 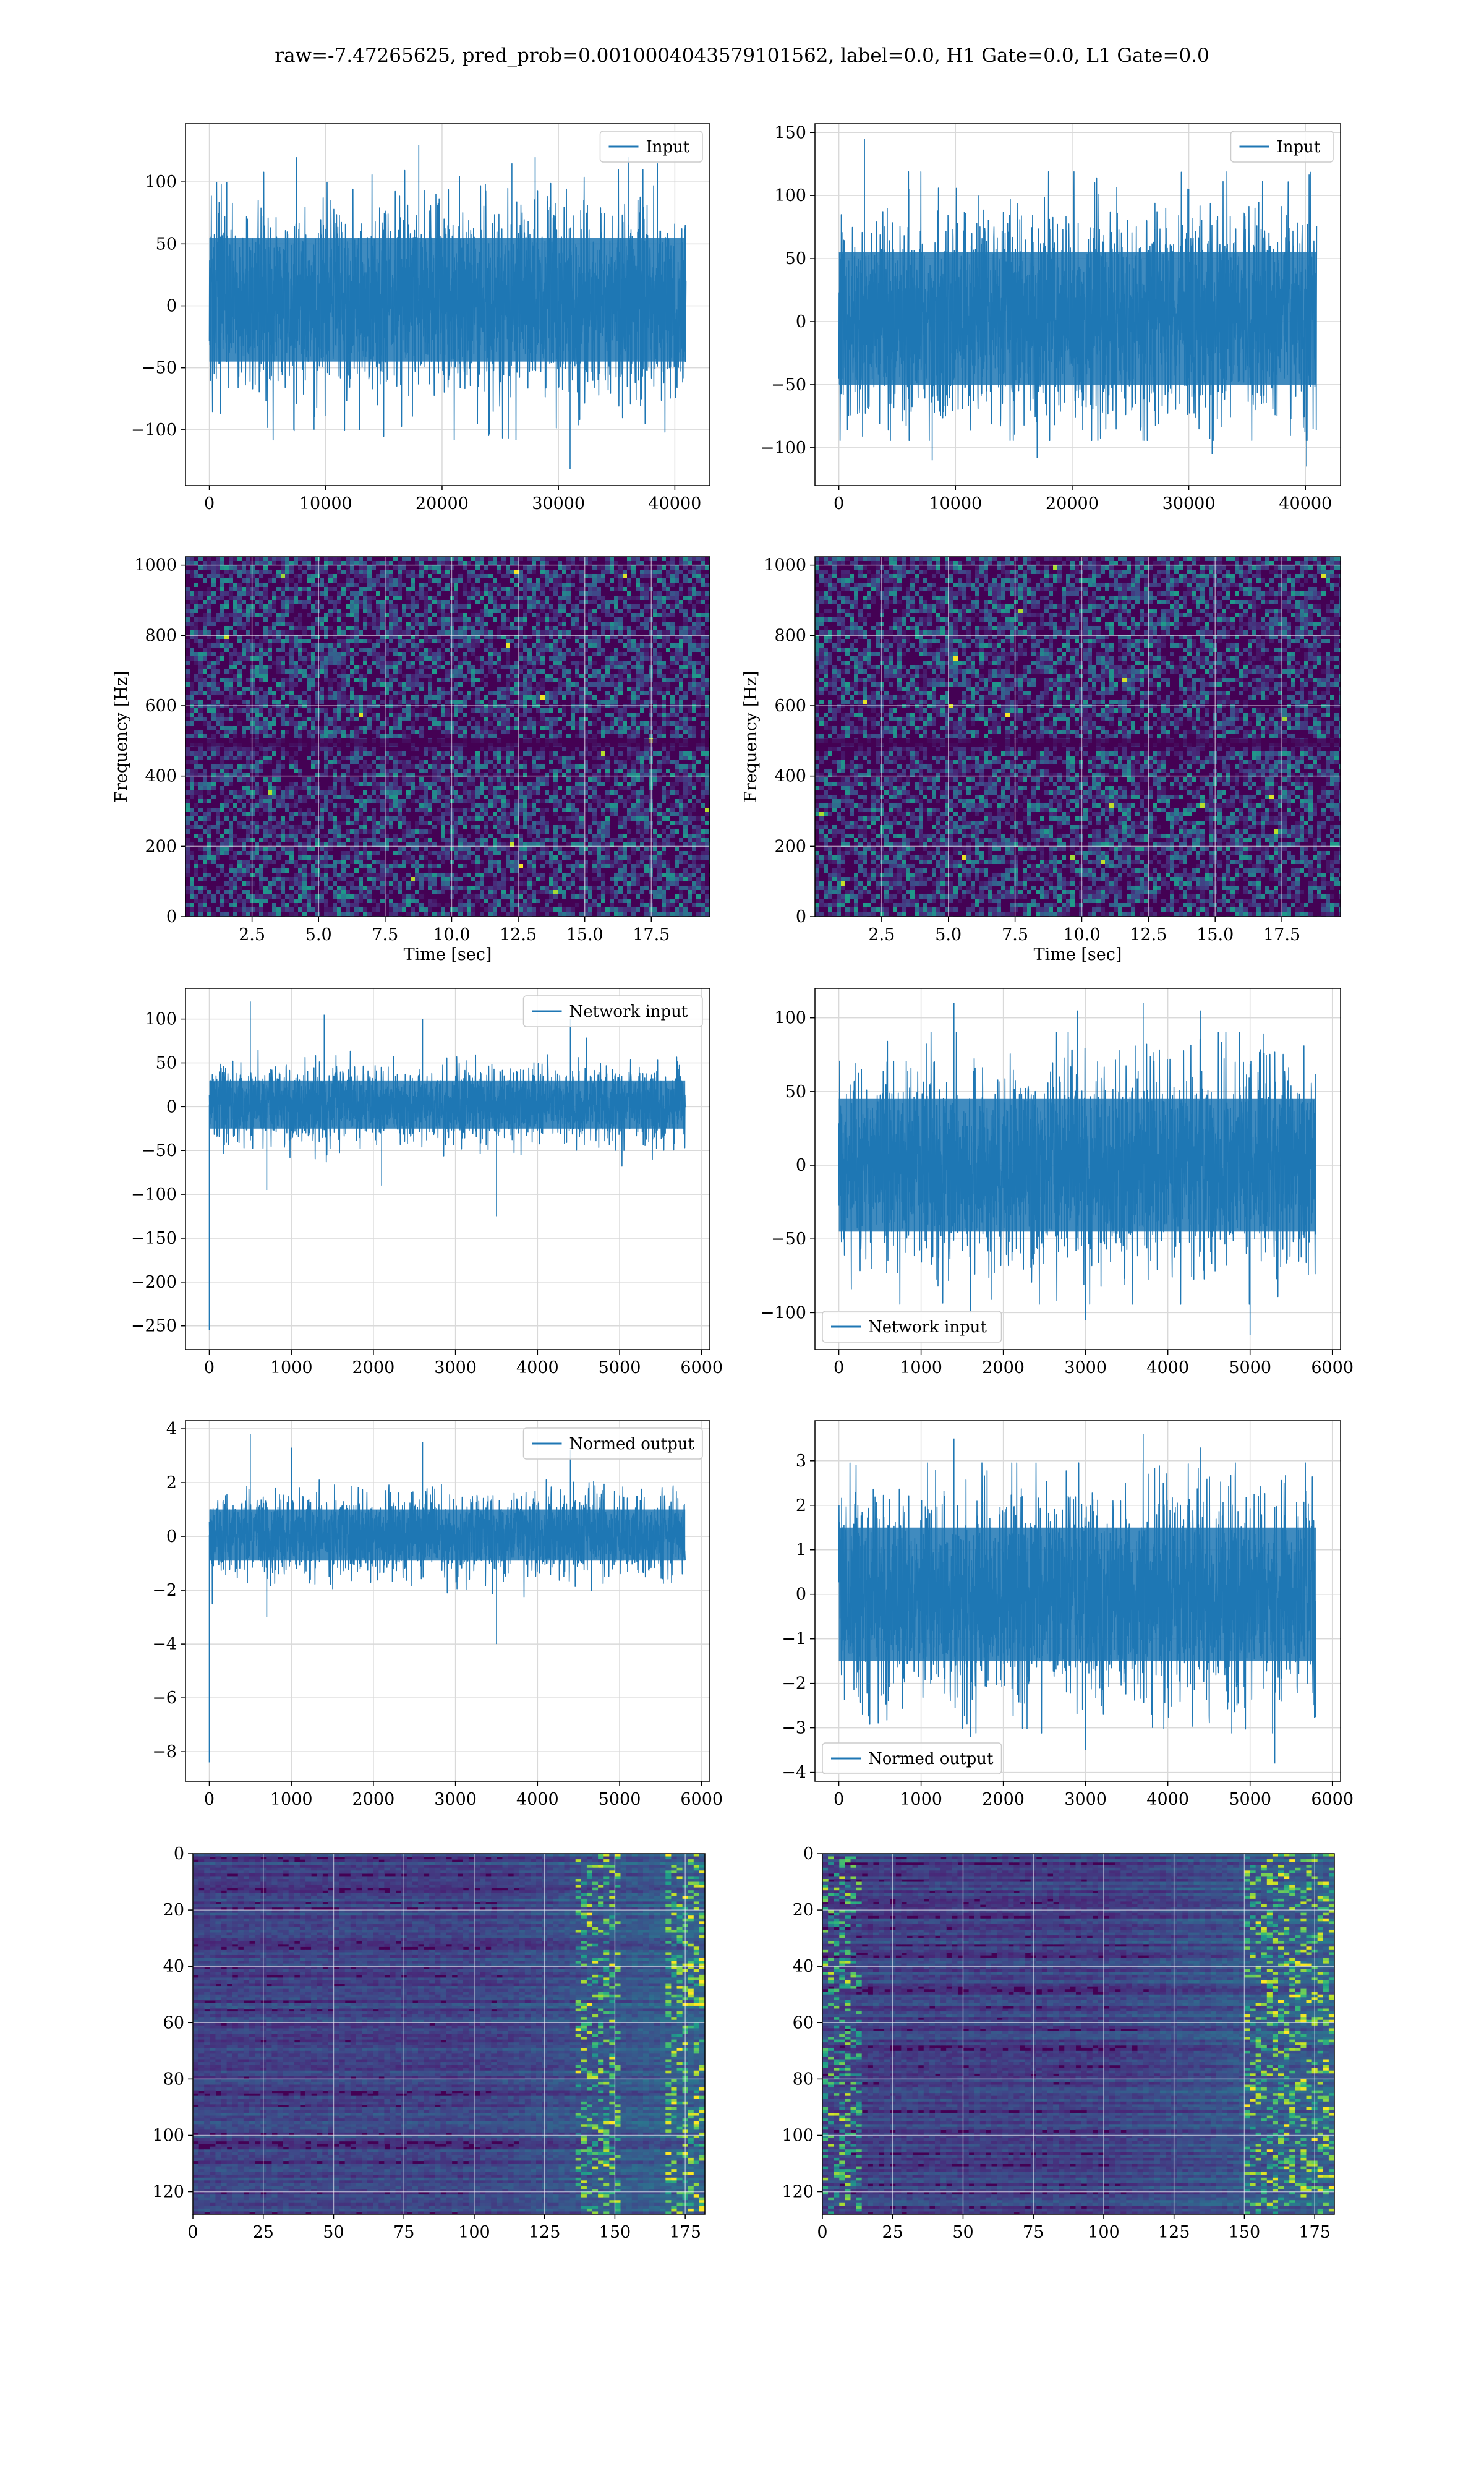 What do you see at coordinates (161, 182) in the screenshot?
I see `y-tick-label: 100` at bounding box center [161, 182].